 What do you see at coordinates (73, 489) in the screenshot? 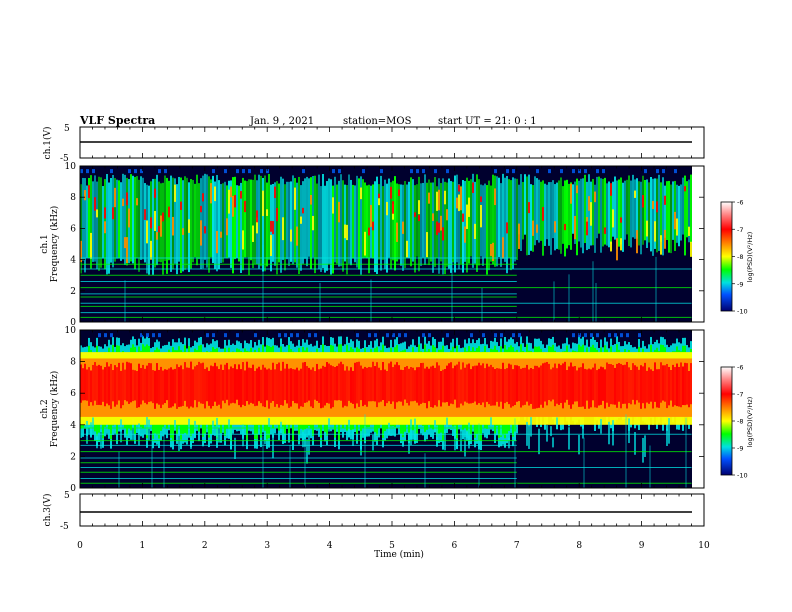
I see `y-tick-label: 0` at bounding box center [73, 489].